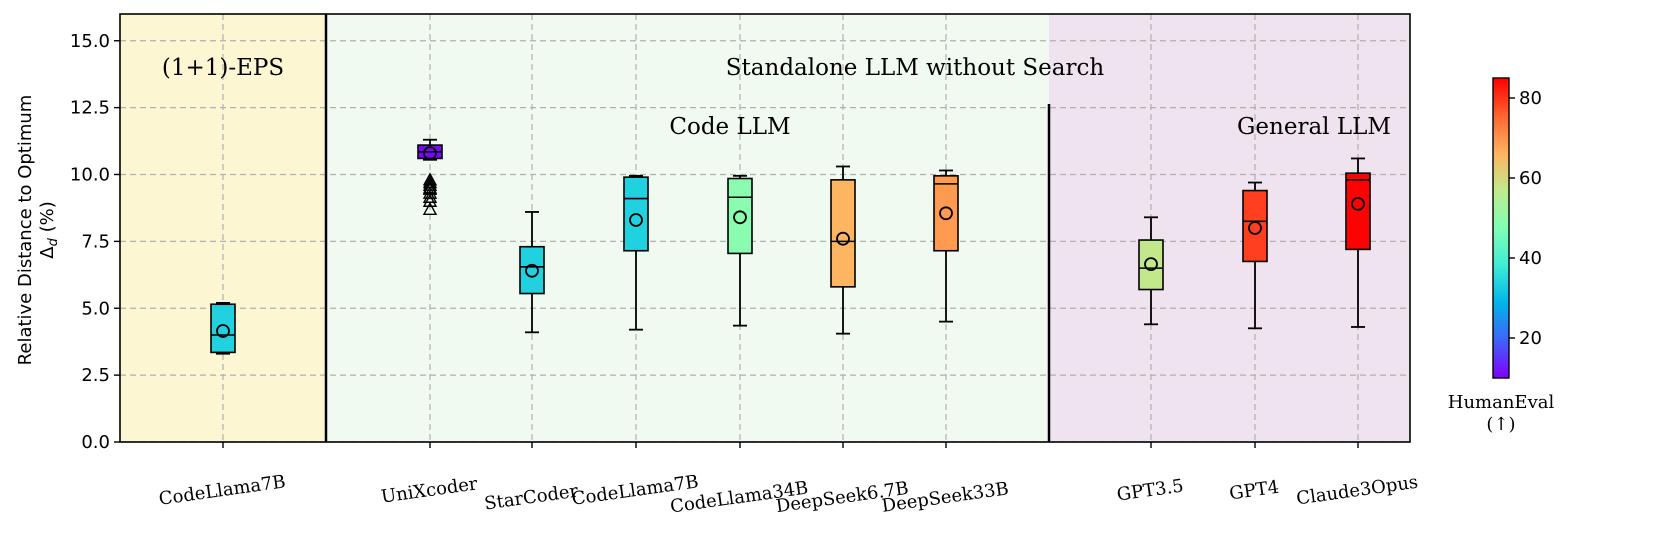 The width and height of the screenshot is (1660, 543). I want to click on y-tick-label: 2.5, so click(95, 375).